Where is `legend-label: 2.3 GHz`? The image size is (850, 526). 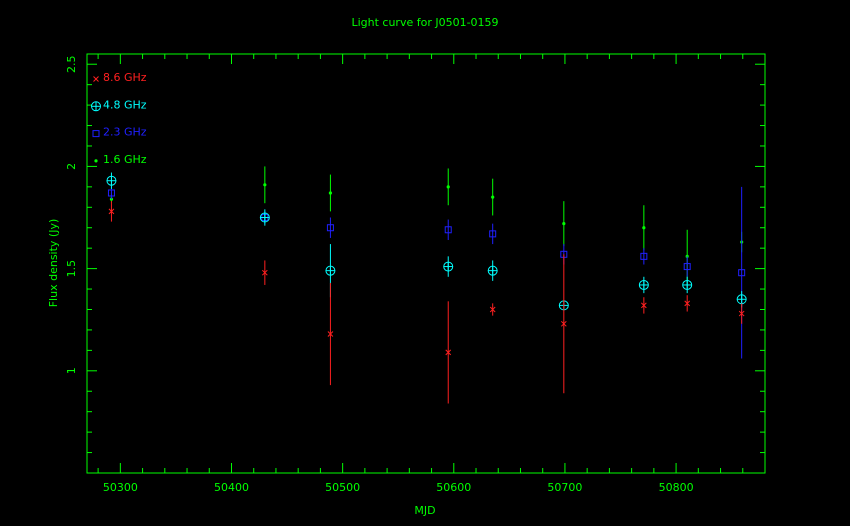
legend-label: 2.3 GHz is located at coordinates (125, 132).